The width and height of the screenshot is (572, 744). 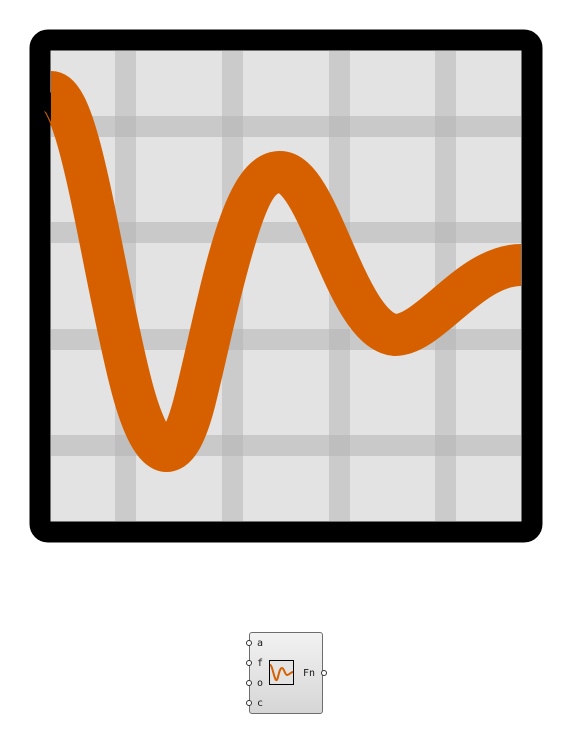 What do you see at coordinates (309, 673) in the screenshot?
I see `output-label-fn: Fn` at bounding box center [309, 673].